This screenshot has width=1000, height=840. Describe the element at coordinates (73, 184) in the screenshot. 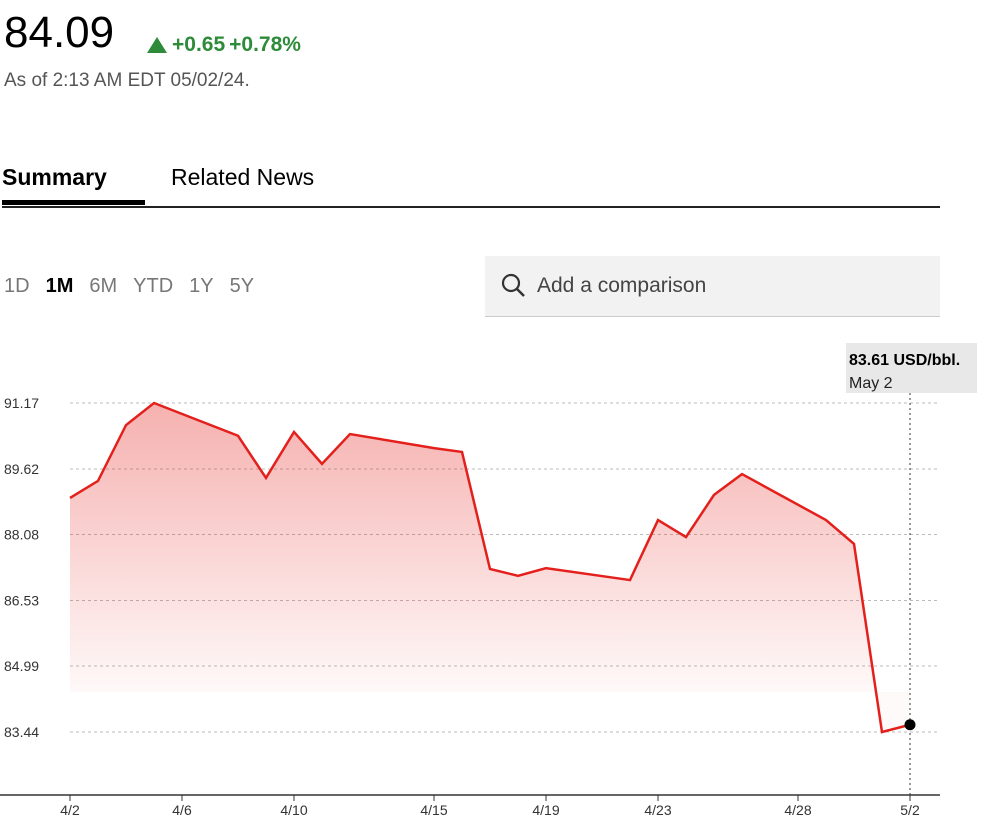

I see `tab: Summary` at that location.